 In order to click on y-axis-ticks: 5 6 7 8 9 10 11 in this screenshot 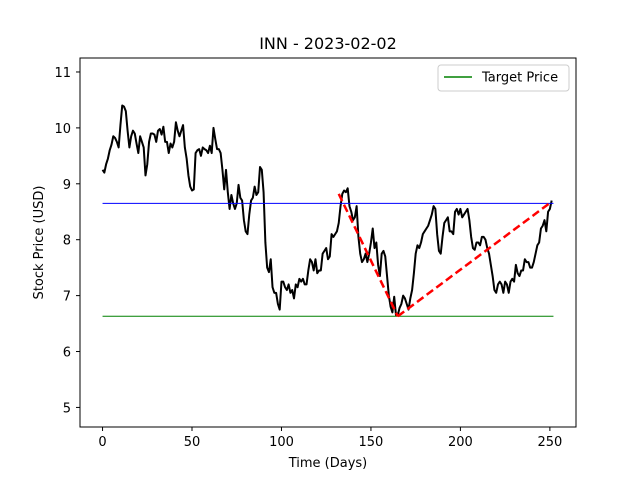, I will do `click(67, 241)`.